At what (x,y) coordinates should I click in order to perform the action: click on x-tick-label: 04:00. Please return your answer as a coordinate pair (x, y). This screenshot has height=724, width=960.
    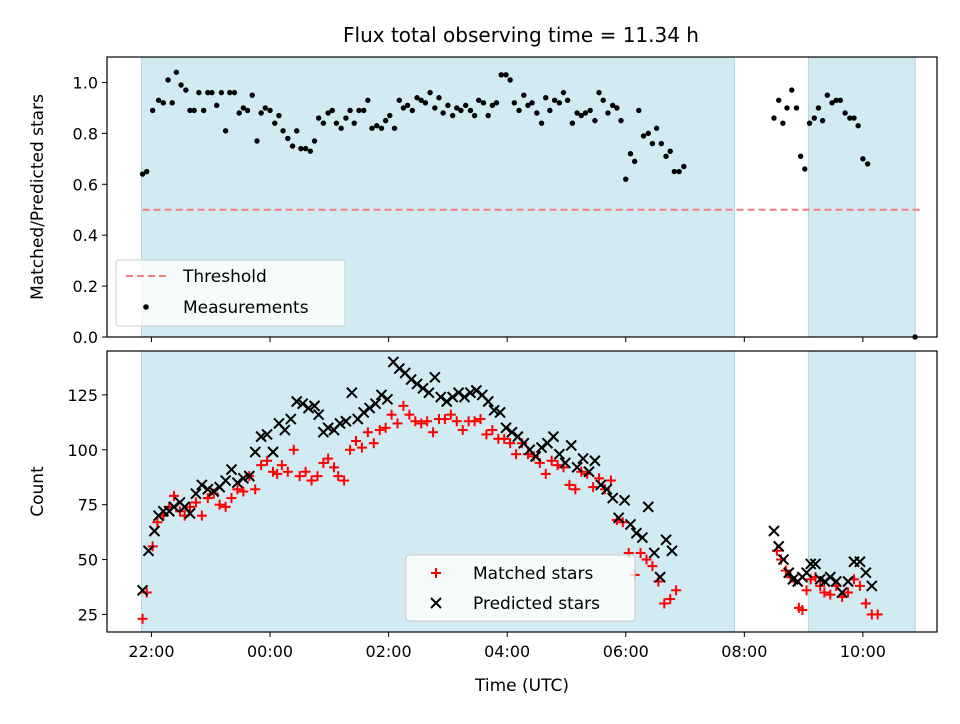
    Looking at the image, I should click on (507, 651).